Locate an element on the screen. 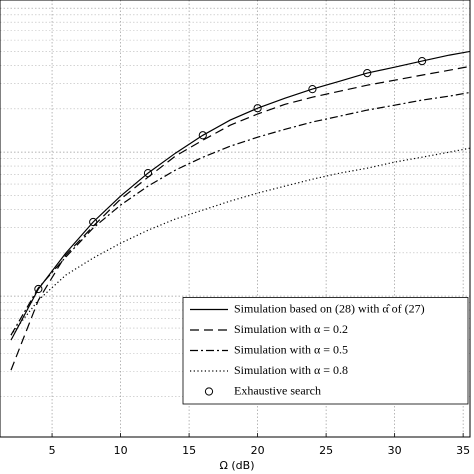 Image resolution: width=474 pixels, height=474 pixels. x-tick-label: 30 is located at coordinates (395, 450).